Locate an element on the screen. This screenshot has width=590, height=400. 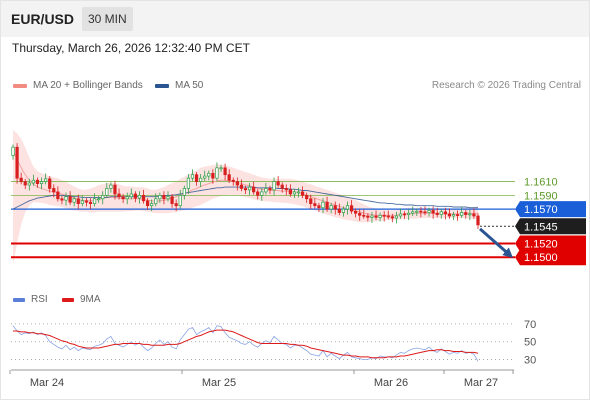
level-label-1.1570: 1.1570 is located at coordinates (541, 210).